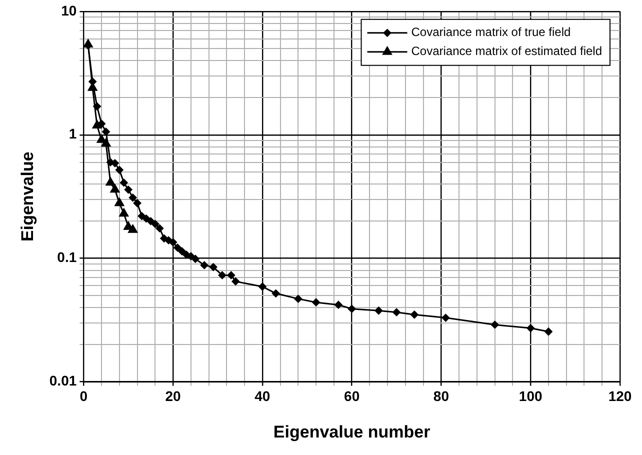 The image size is (642, 455). I want to click on x-tick-label: 0, so click(84, 396).